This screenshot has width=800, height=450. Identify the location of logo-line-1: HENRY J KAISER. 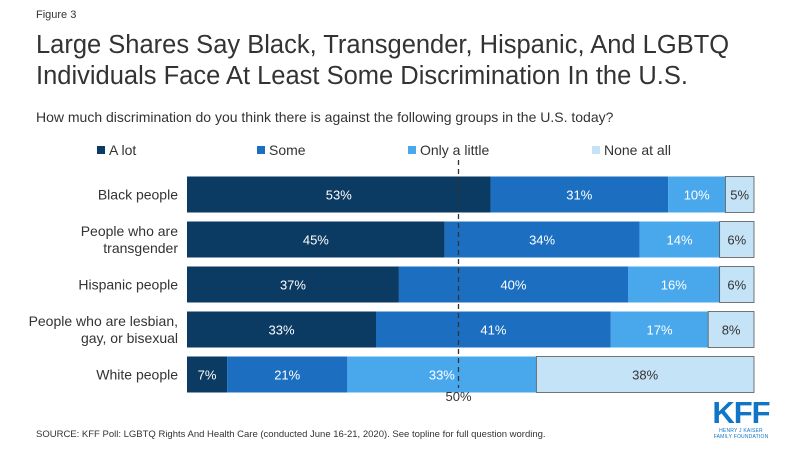
(741, 431).